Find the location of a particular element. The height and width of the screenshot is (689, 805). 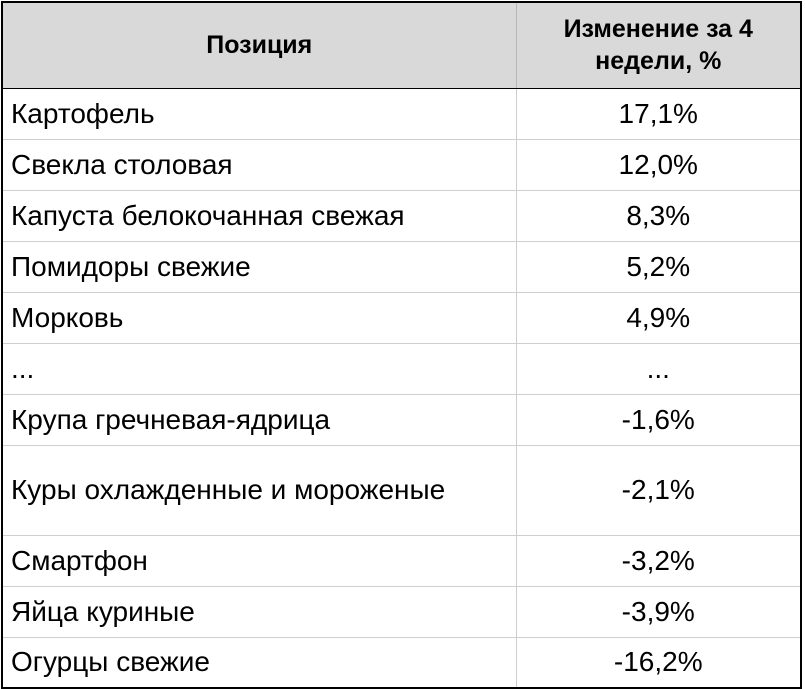

row-name: Огурцы свежие is located at coordinates (259, 662).